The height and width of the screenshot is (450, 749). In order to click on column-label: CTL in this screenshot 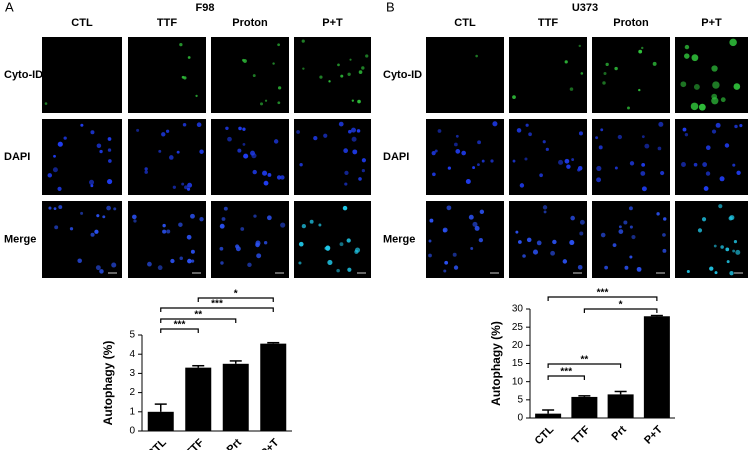, I will do `click(465, 23)`.